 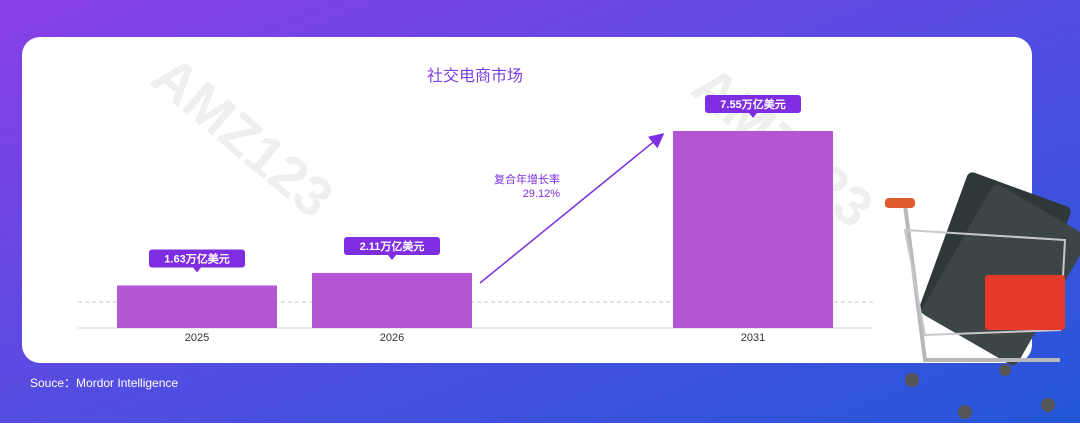 What do you see at coordinates (104, 383) in the screenshot?
I see `source: Souce：Mordor Intelligence` at bounding box center [104, 383].